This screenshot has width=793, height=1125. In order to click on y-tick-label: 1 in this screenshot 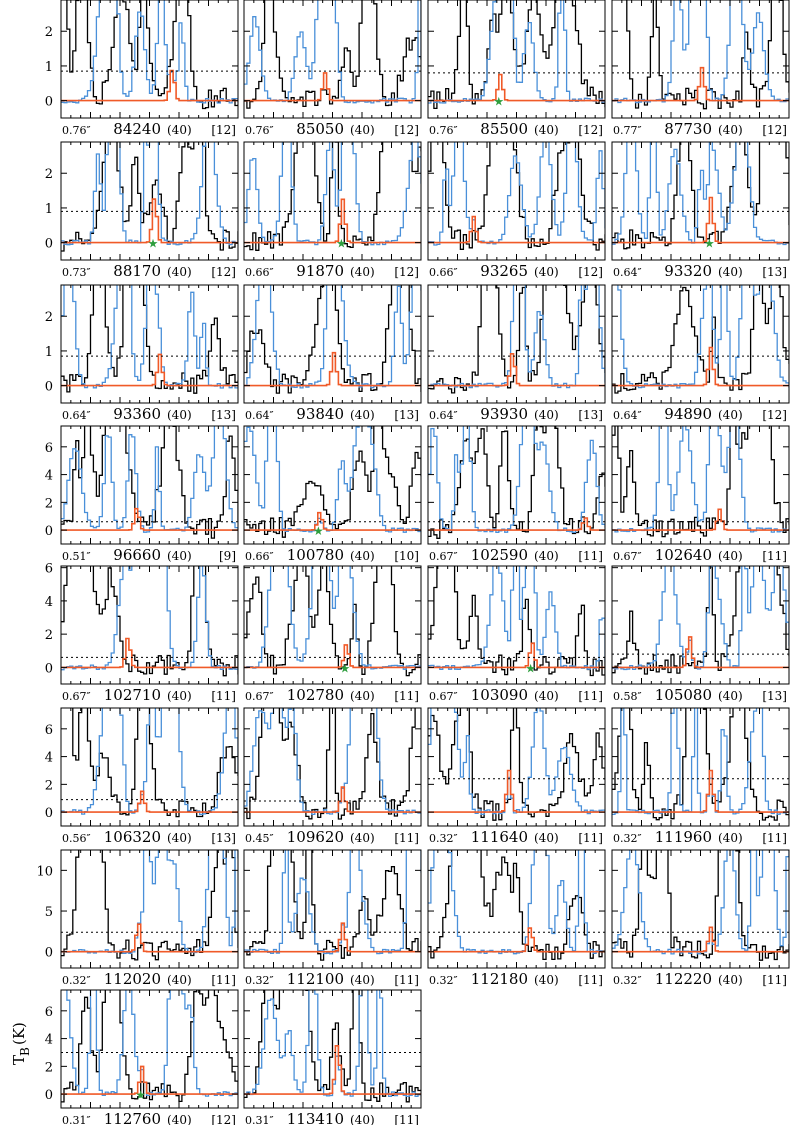, I will do `click(49, 352)`.